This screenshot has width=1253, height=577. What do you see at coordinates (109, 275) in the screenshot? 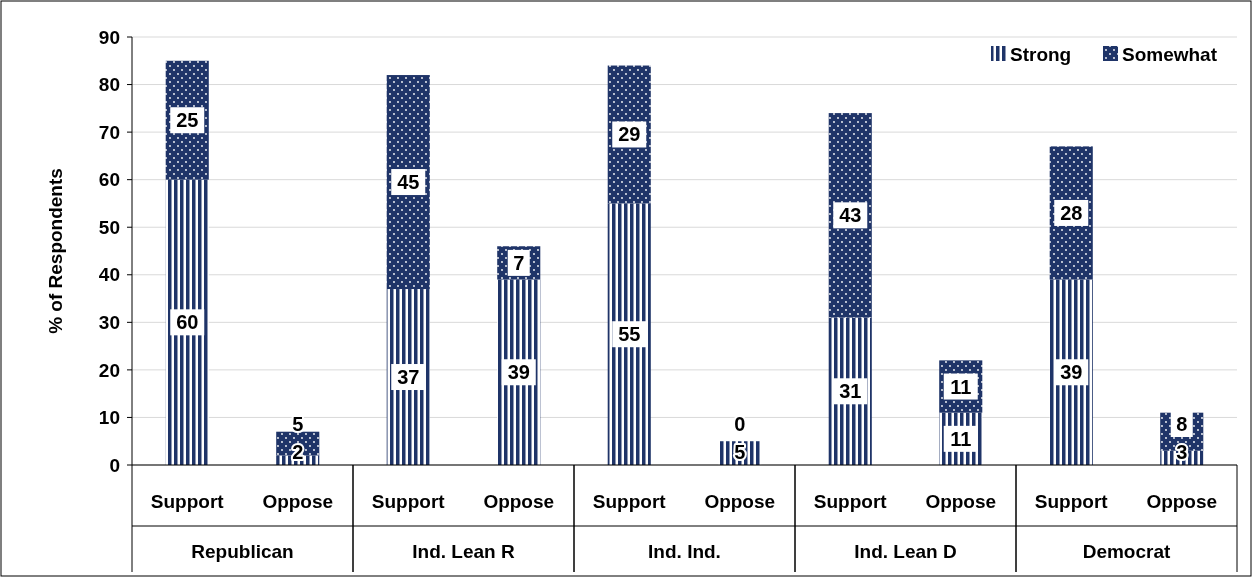
I see `y-tick-label: 40` at bounding box center [109, 275].